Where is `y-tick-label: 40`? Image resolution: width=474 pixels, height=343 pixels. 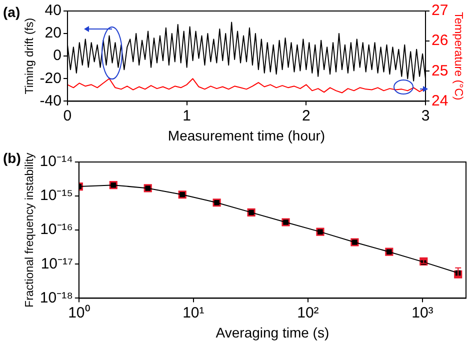
y-tick-label: 40 is located at coordinates (53, 11).